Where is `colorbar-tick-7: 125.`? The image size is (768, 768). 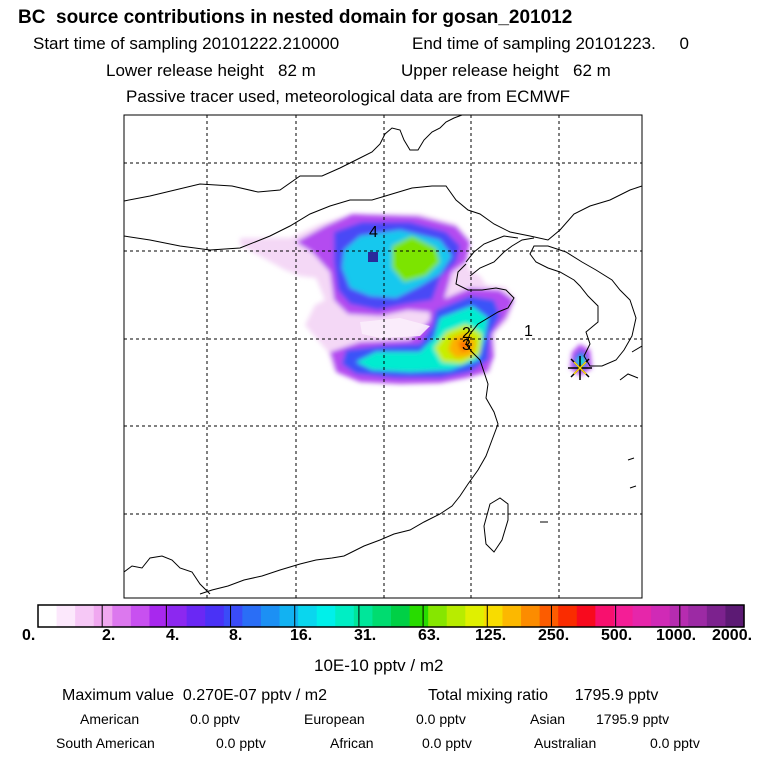
colorbar-tick-7: 125. is located at coordinates (491, 635).